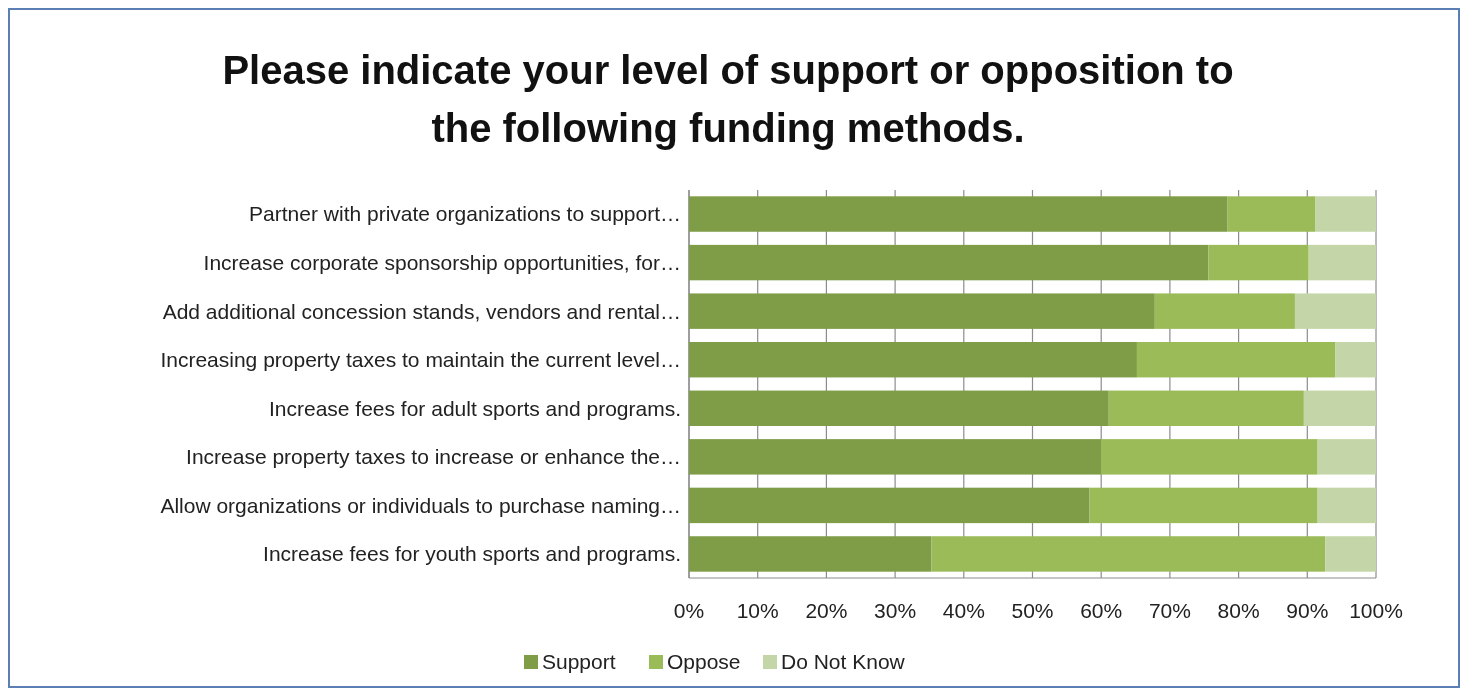 This screenshot has width=1468, height=696. Describe the element at coordinates (895, 611) in the screenshot. I see `x-tick-label: 30%` at that location.